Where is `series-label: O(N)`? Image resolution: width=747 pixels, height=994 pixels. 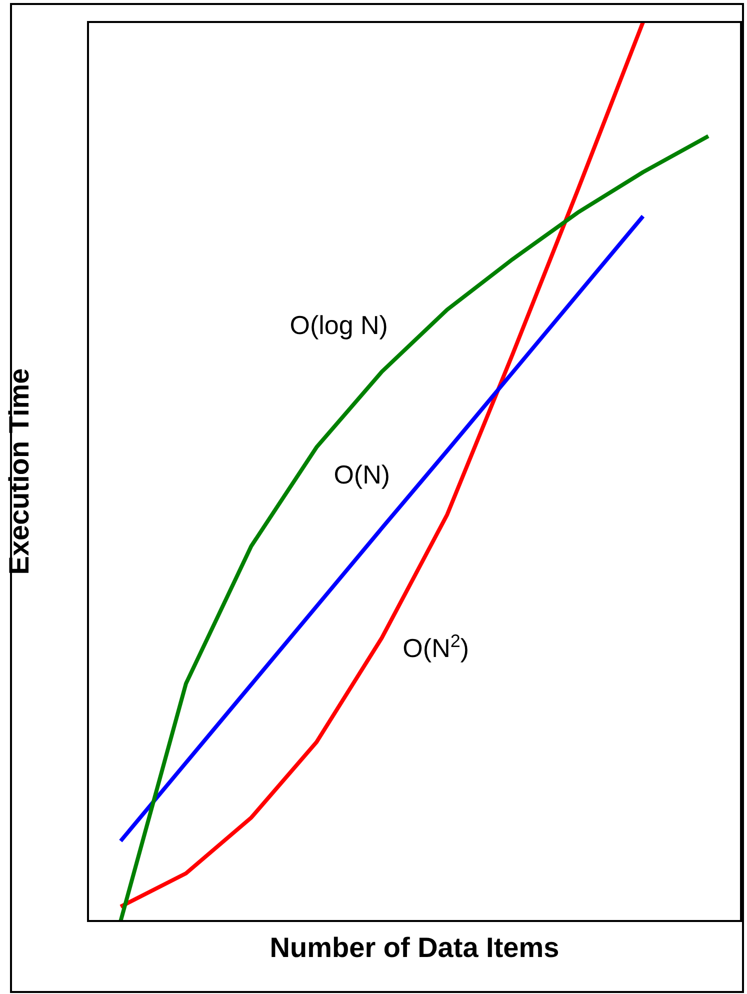 series-label: O(N) is located at coordinates (362, 474).